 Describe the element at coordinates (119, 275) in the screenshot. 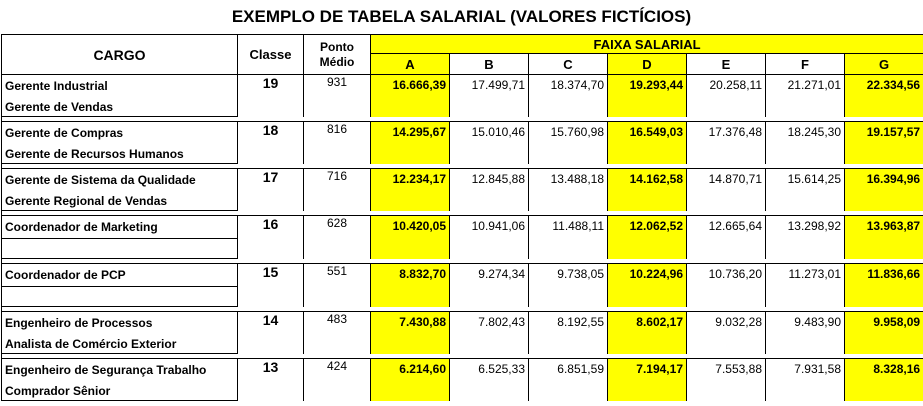

I see `cargo-cell: Coordenador de PCP` at that location.